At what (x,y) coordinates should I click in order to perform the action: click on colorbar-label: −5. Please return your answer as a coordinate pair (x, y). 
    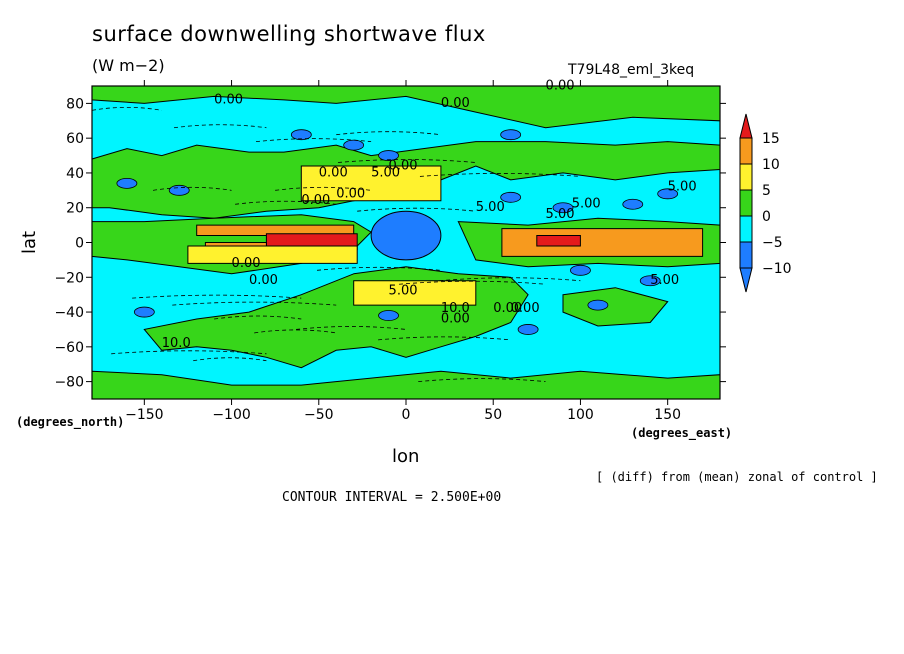
    Looking at the image, I should click on (772, 243).